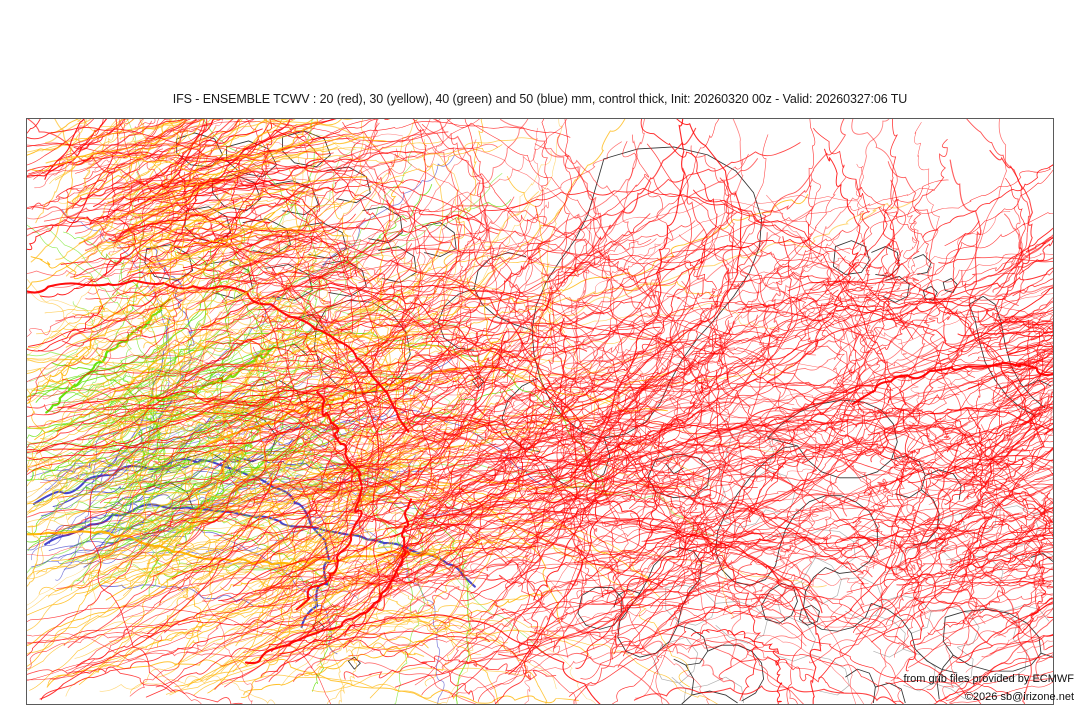 This screenshot has width=1080, height=718. What do you see at coordinates (1019, 697) in the screenshot?
I see `copyright-credit: ©2026 sb@irizone.net` at bounding box center [1019, 697].